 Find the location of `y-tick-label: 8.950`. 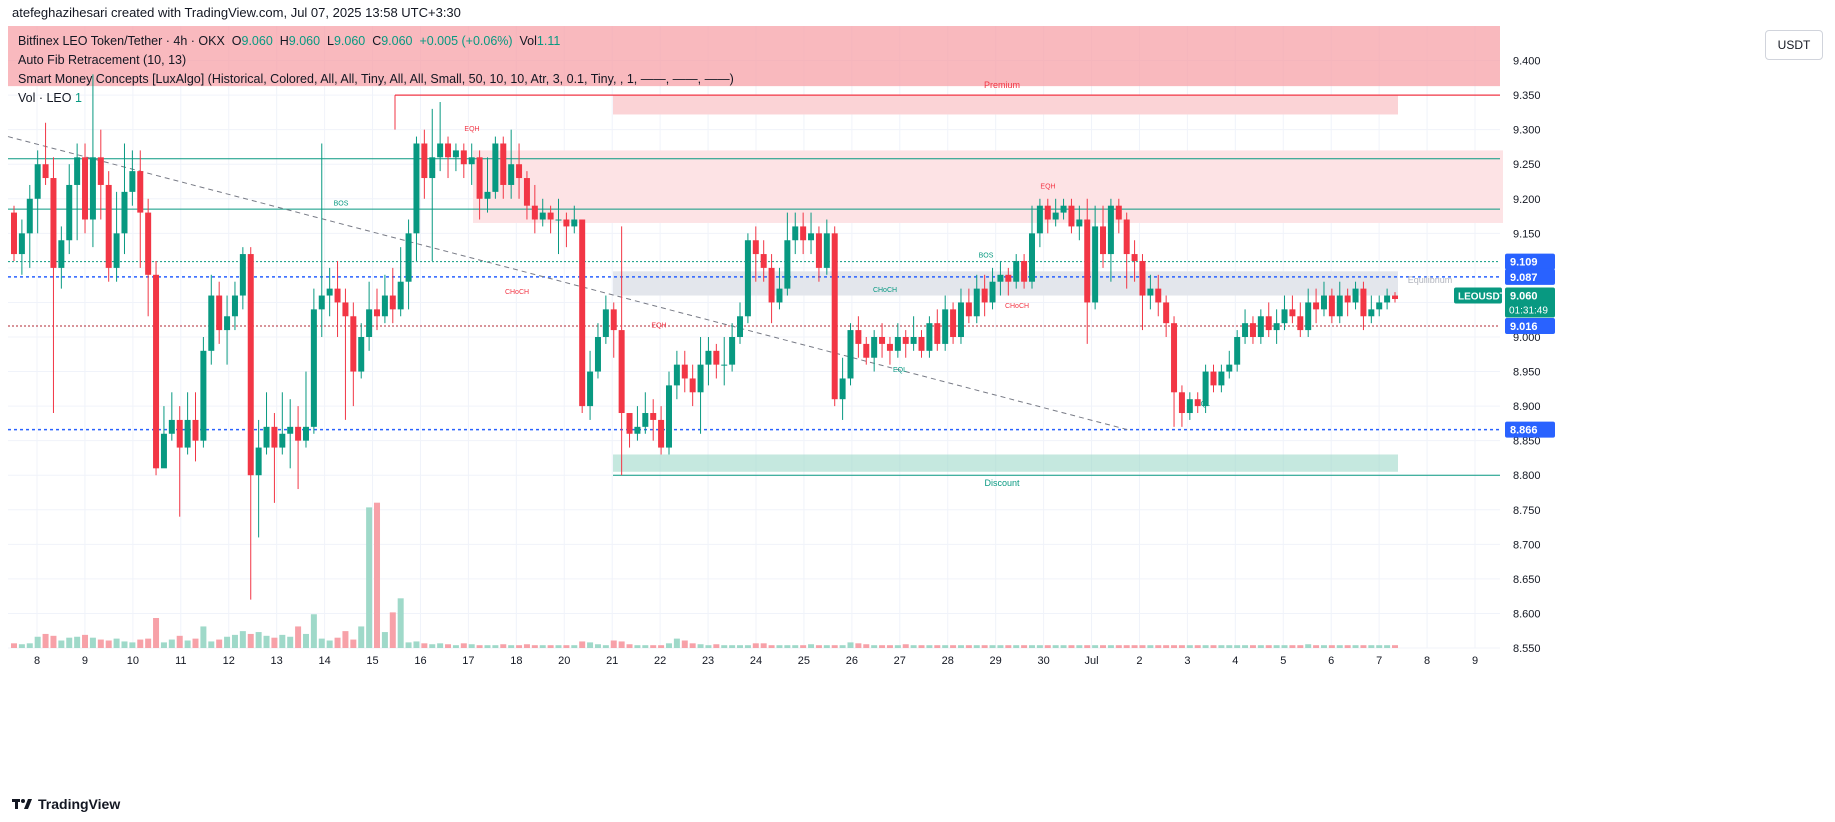

y-tick-label: 8.950 is located at coordinates (1527, 373).